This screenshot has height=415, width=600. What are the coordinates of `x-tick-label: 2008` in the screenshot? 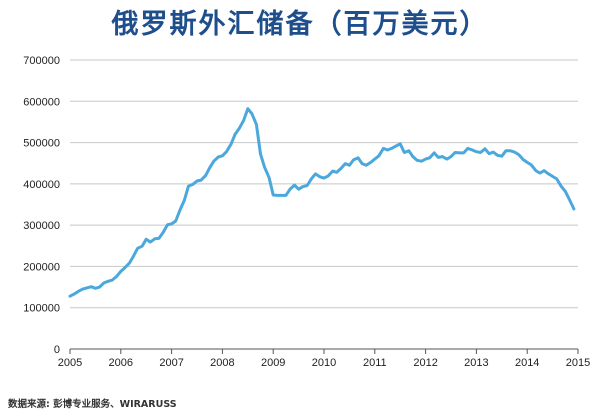 It's located at (222, 363).